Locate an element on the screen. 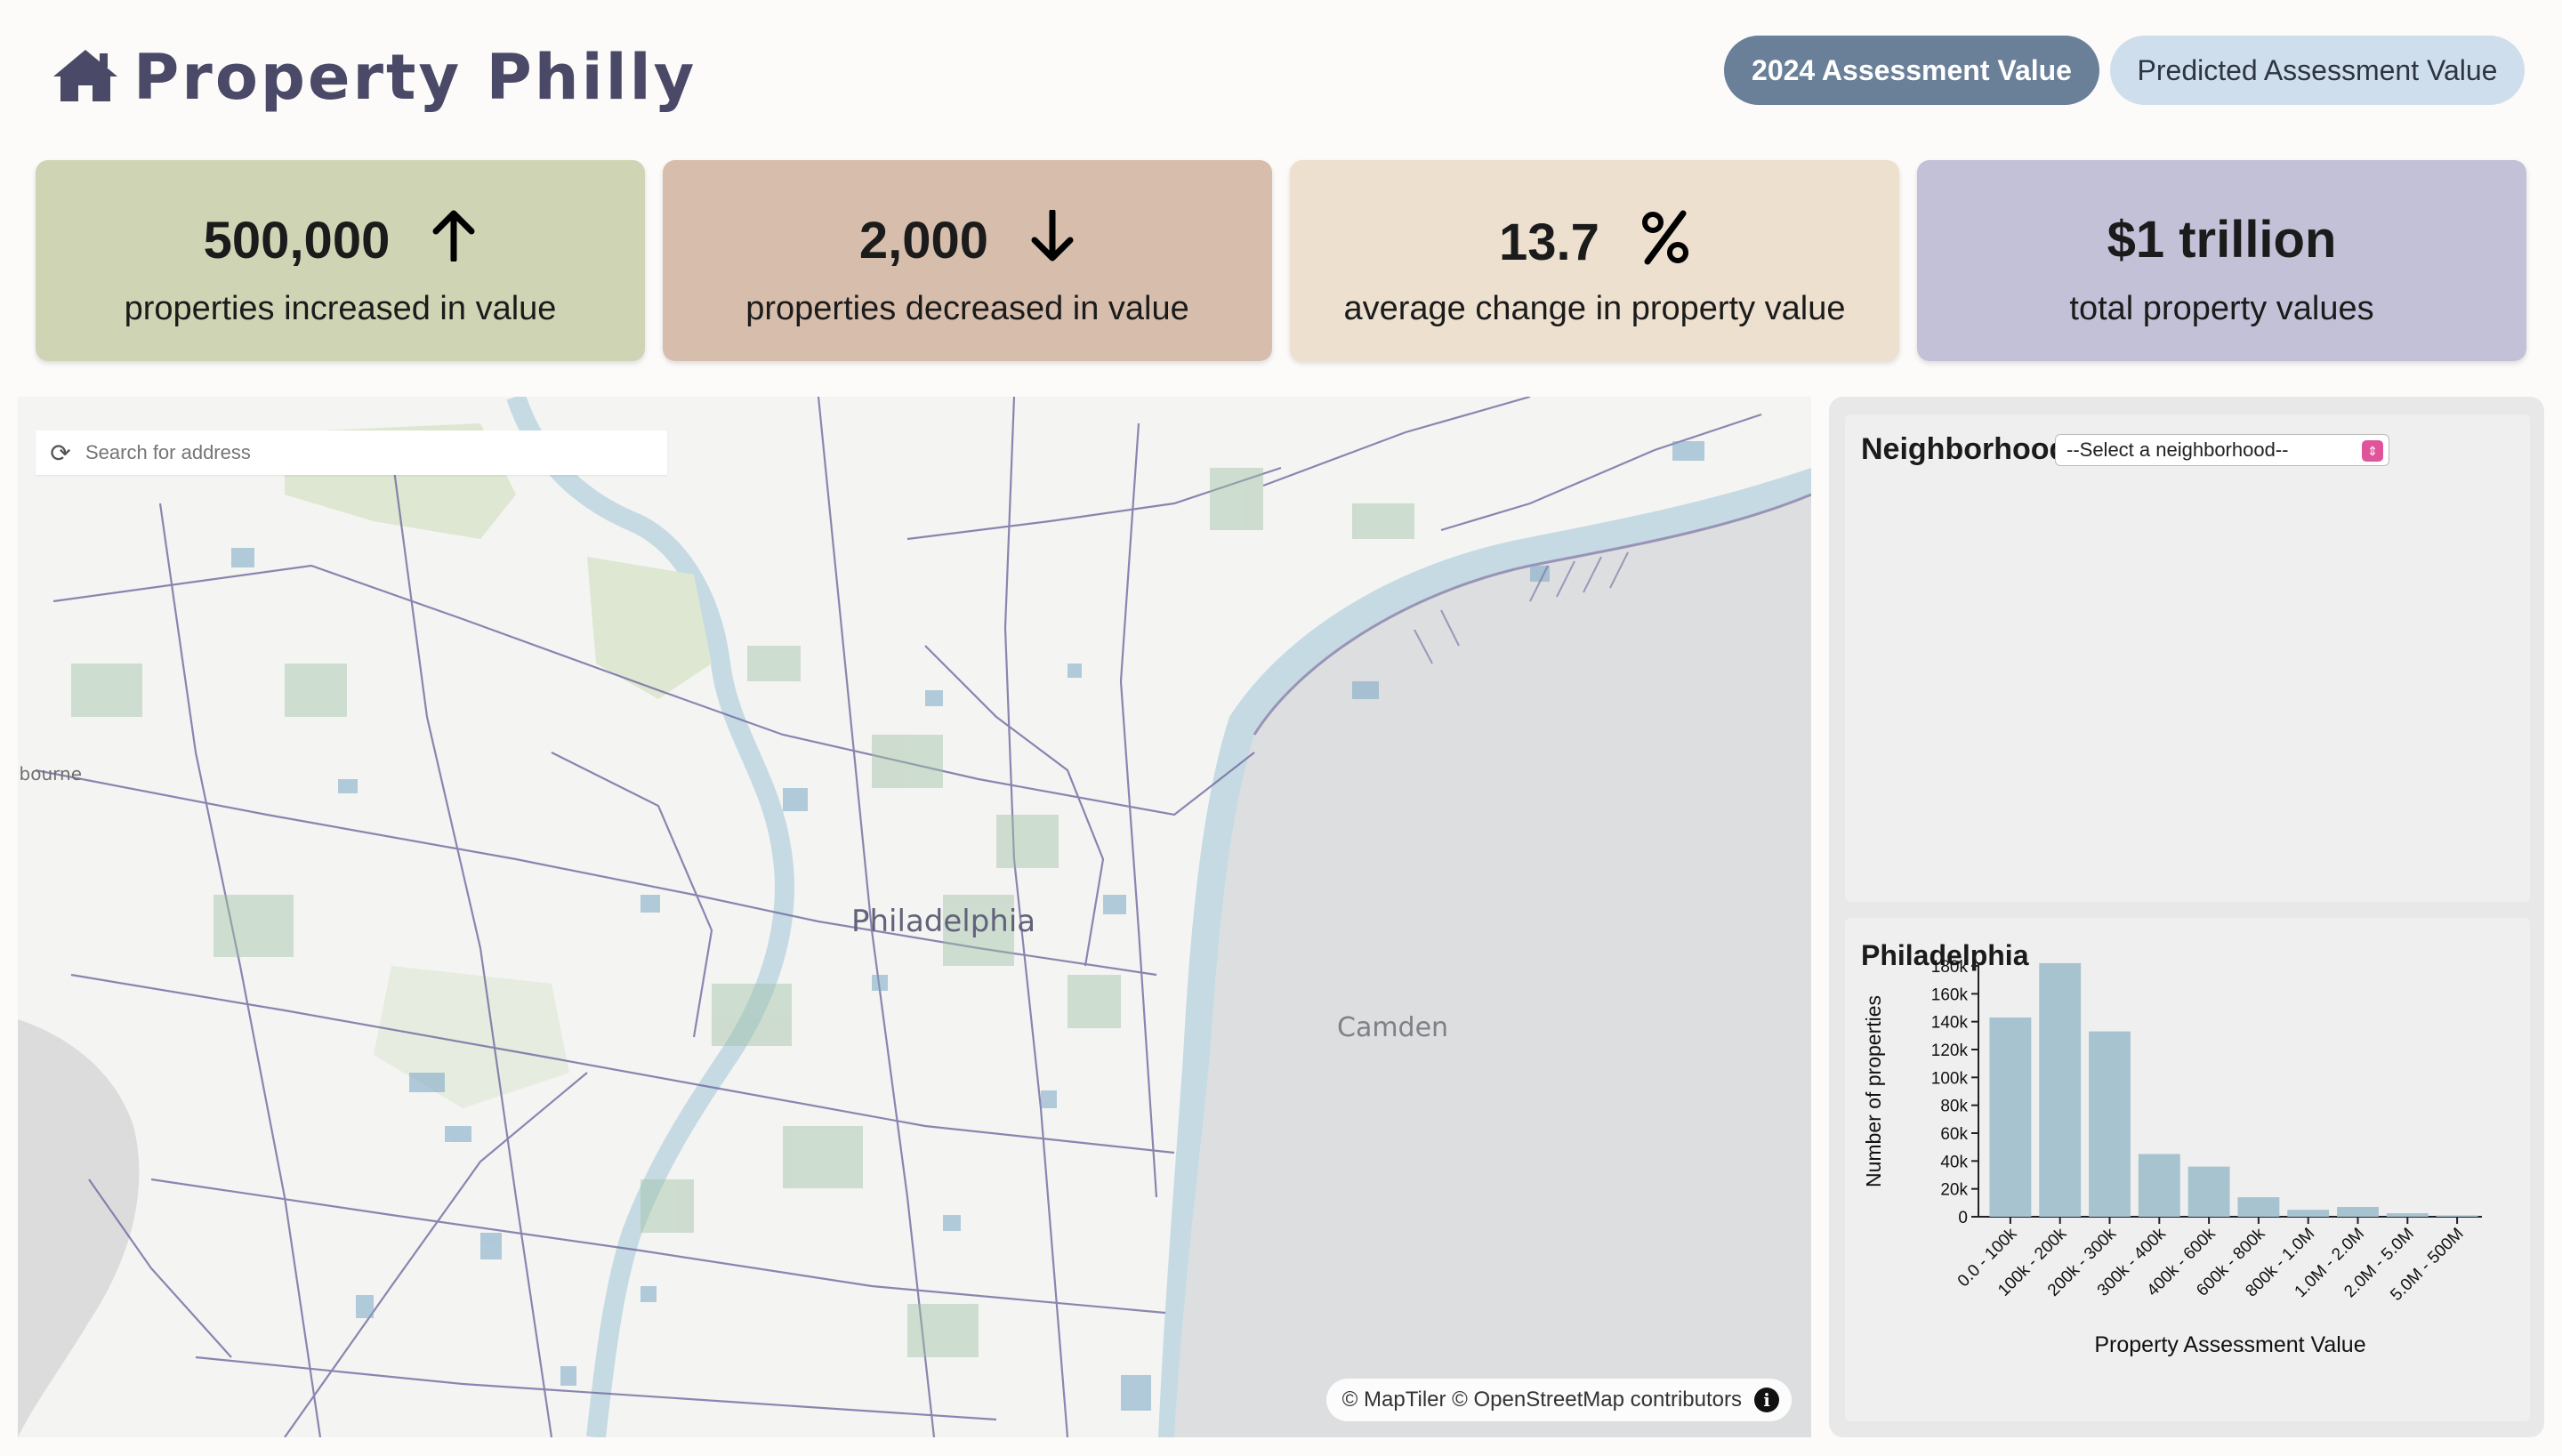  y-tick-label: 160k is located at coordinates (1950, 994).